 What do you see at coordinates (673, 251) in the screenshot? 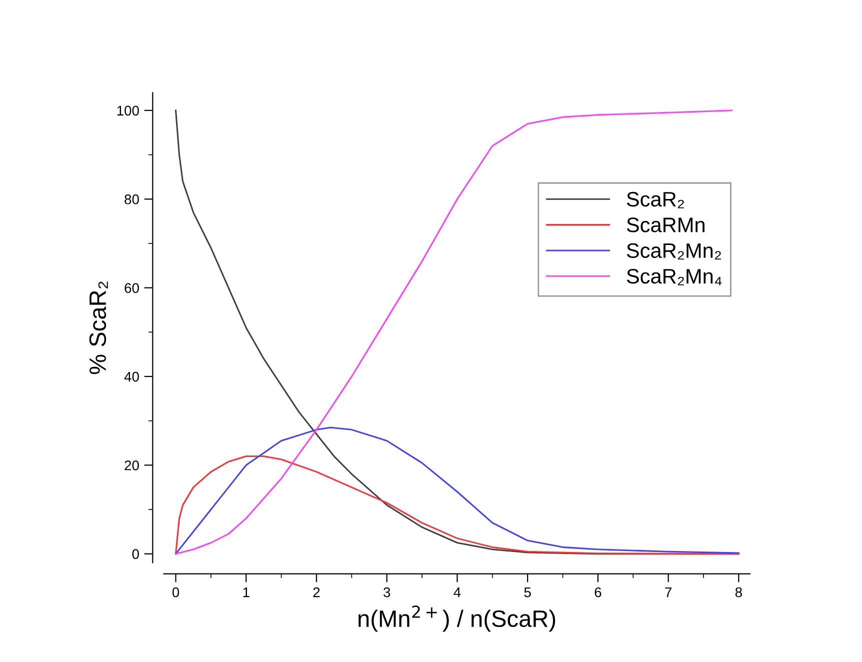
I see `legend-label: ScaR₂Mn₂` at bounding box center [673, 251].